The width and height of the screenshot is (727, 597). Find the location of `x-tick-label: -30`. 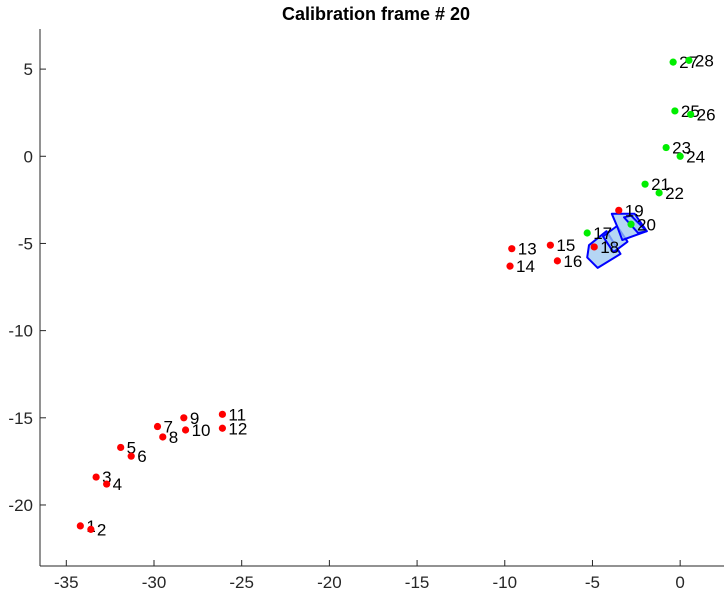

x-tick-label: -30 is located at coordinates (154, 582).